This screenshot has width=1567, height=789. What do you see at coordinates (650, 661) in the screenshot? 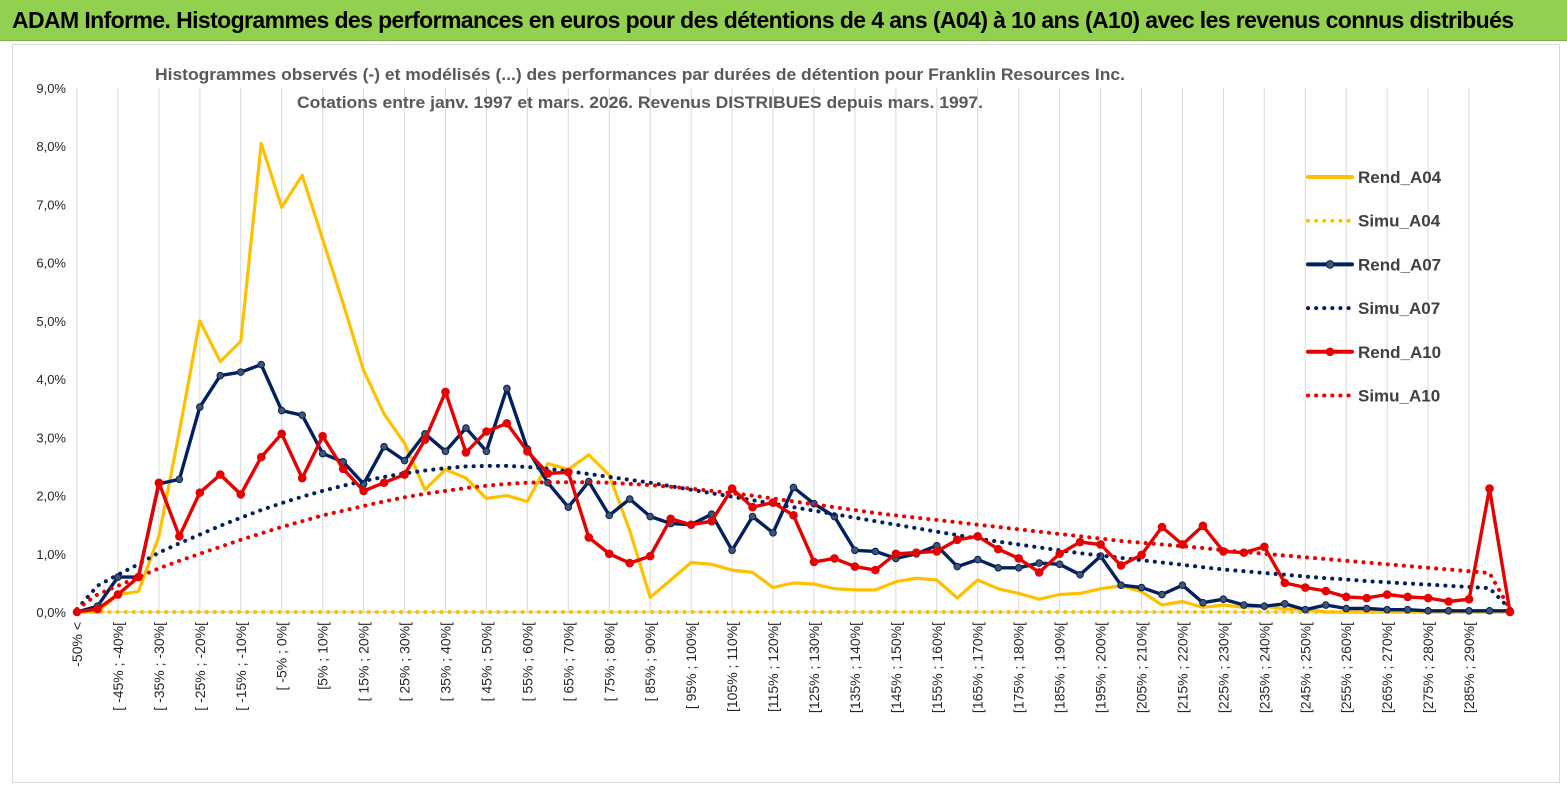
I see `x-tick-label: [ 85% ; 90%[` at bounding box center [650, 661].